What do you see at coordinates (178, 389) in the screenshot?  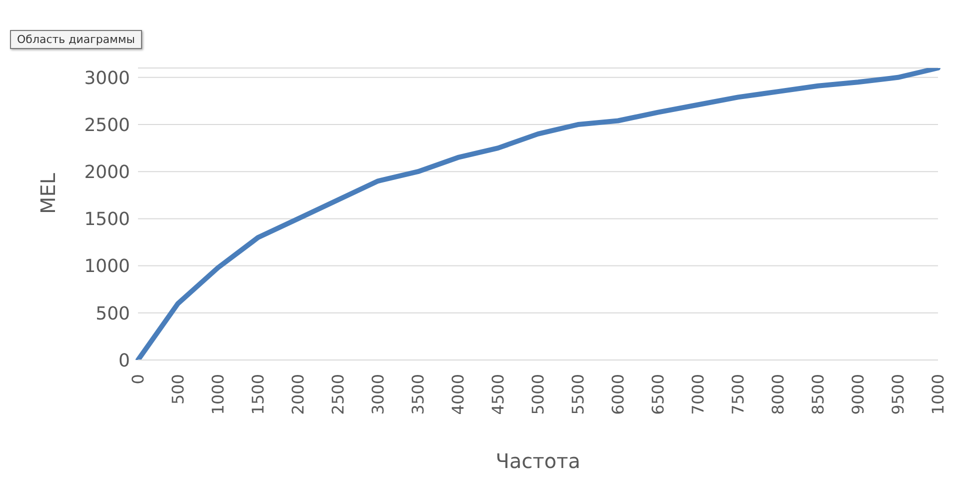 I see `x-tick-label: 500` at bounding box center [178, 389].